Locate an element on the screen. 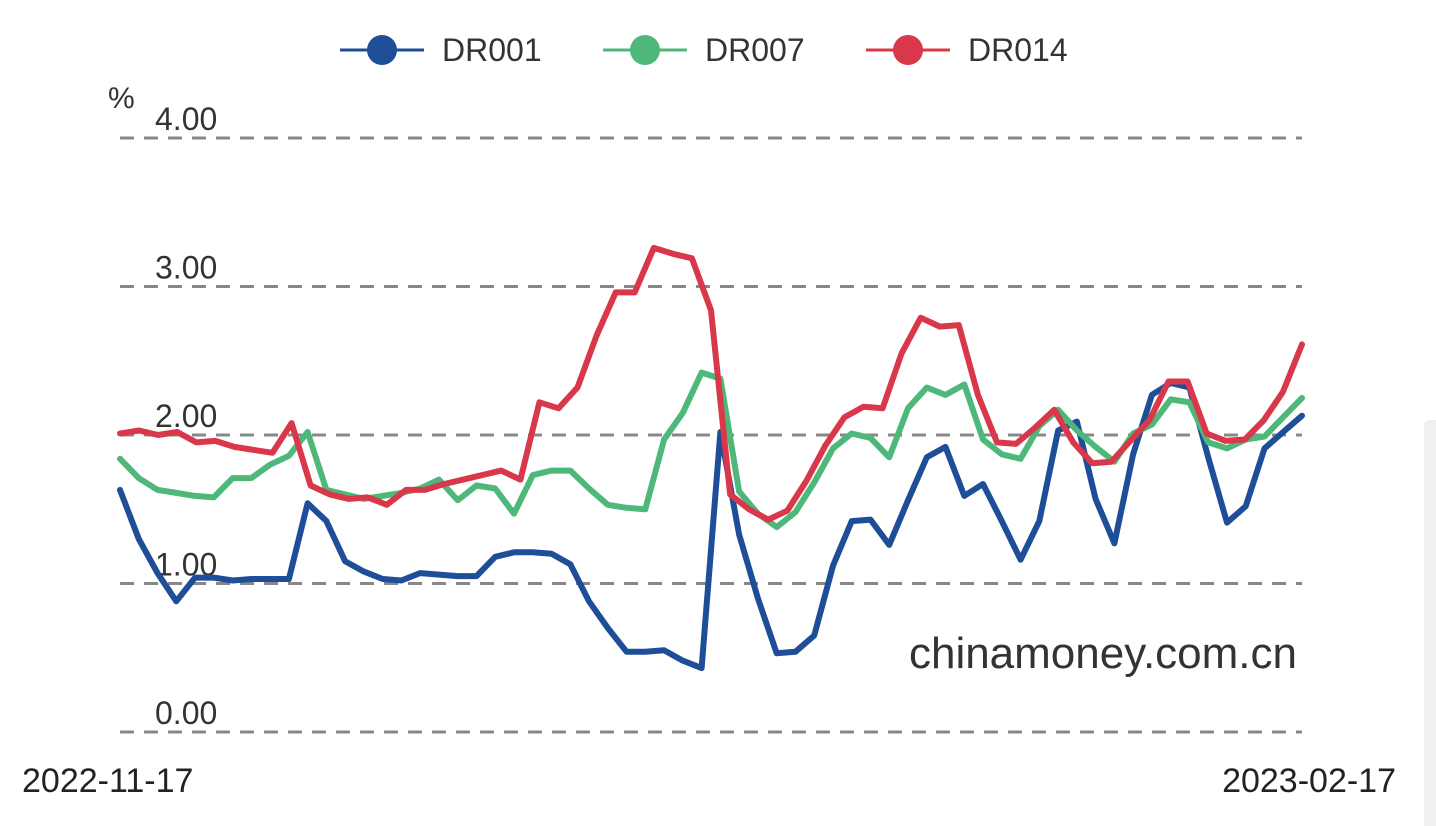  y-tick-label: 2.00 is located at coordinates (186, 416).